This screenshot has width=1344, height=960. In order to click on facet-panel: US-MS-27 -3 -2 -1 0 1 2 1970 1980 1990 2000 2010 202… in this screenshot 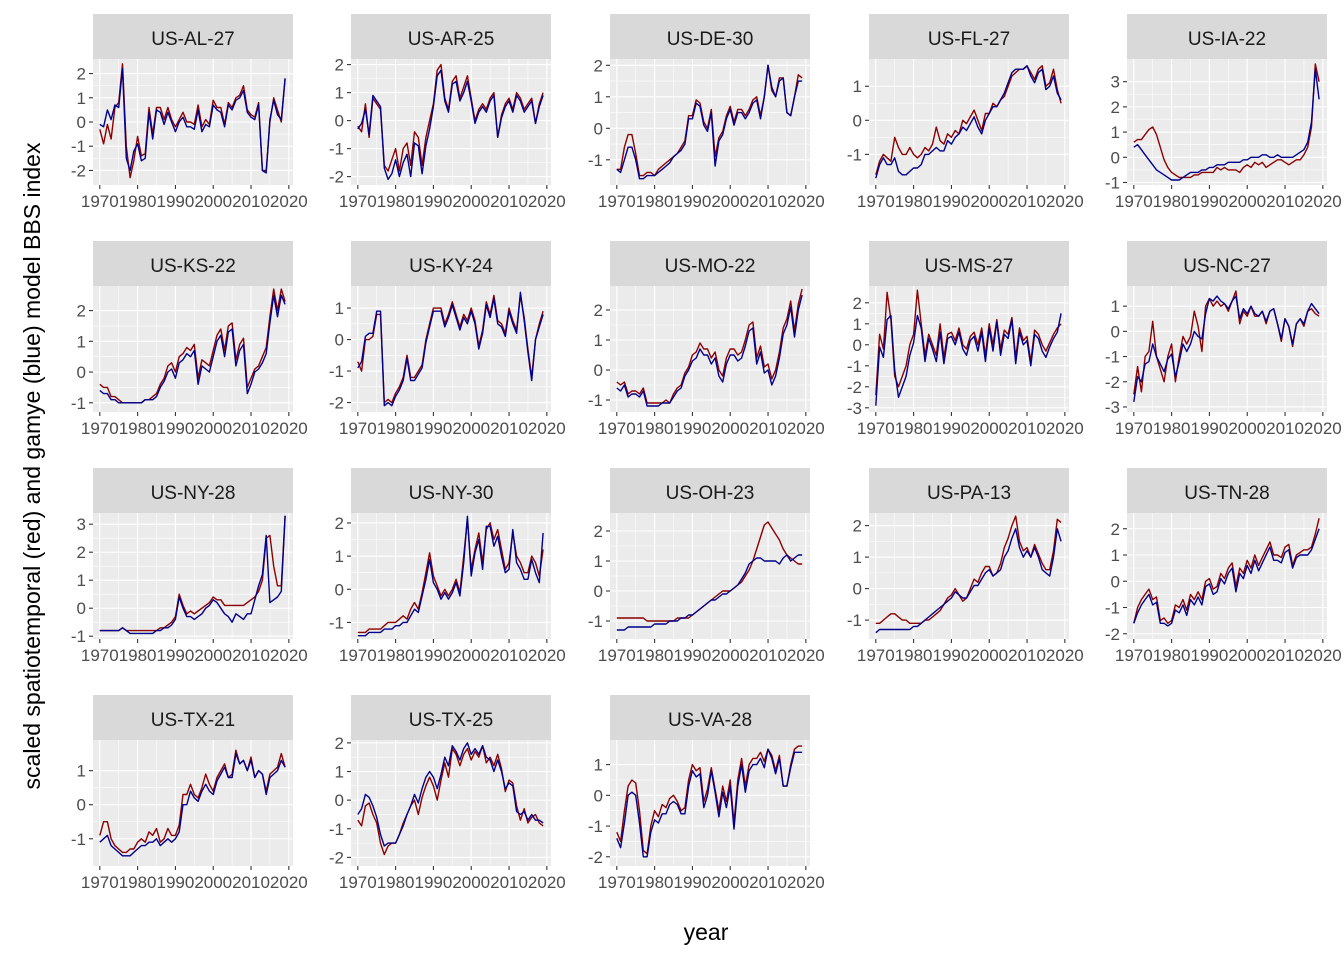, I will do `click(965, 339)`.